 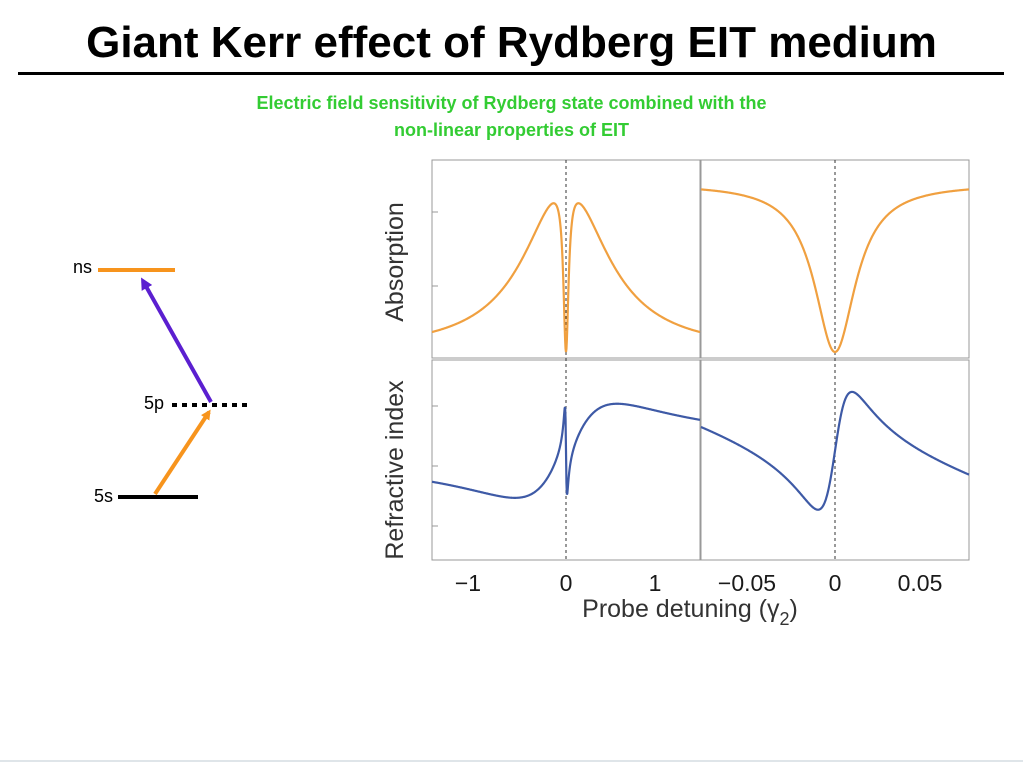 What do you see at coordinates (177, 340) in the screenshot?
I see `coupling-arrow` at bounding box center [177, 340].